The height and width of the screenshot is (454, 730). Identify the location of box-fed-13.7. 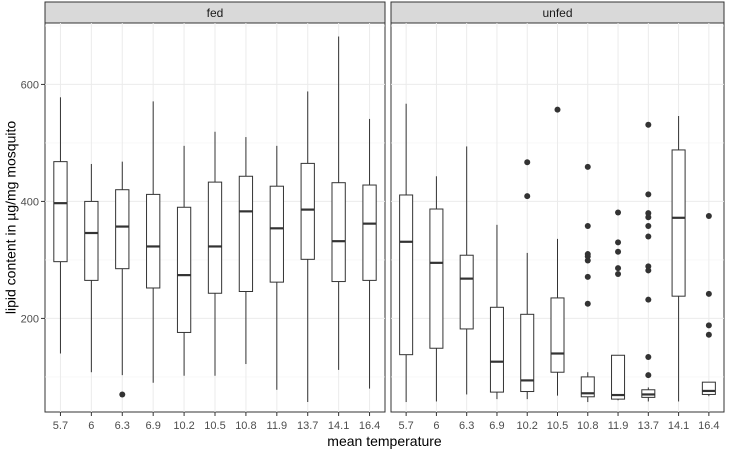
(307, 247).